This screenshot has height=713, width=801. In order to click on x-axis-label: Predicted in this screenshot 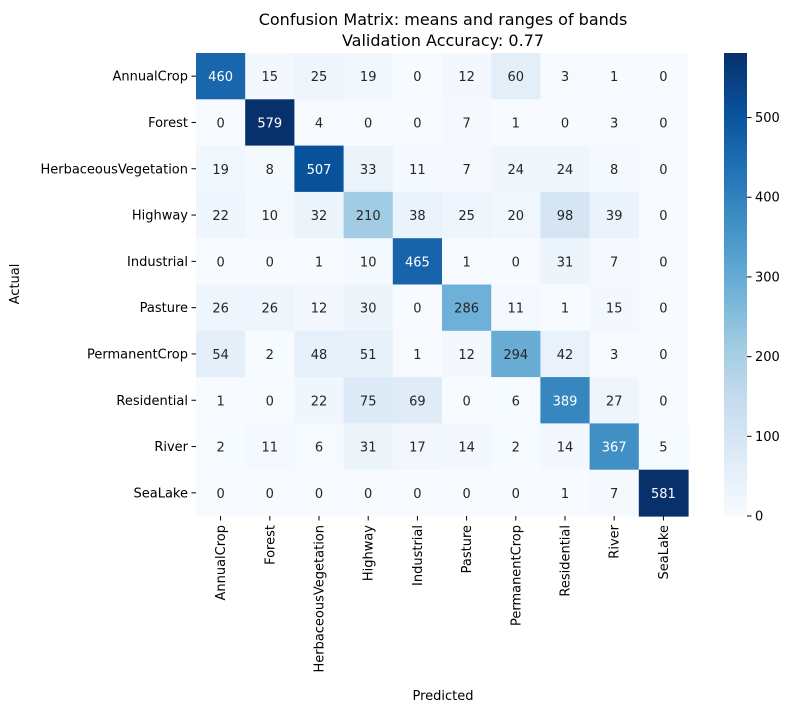, I will do `click(442, 696)`.